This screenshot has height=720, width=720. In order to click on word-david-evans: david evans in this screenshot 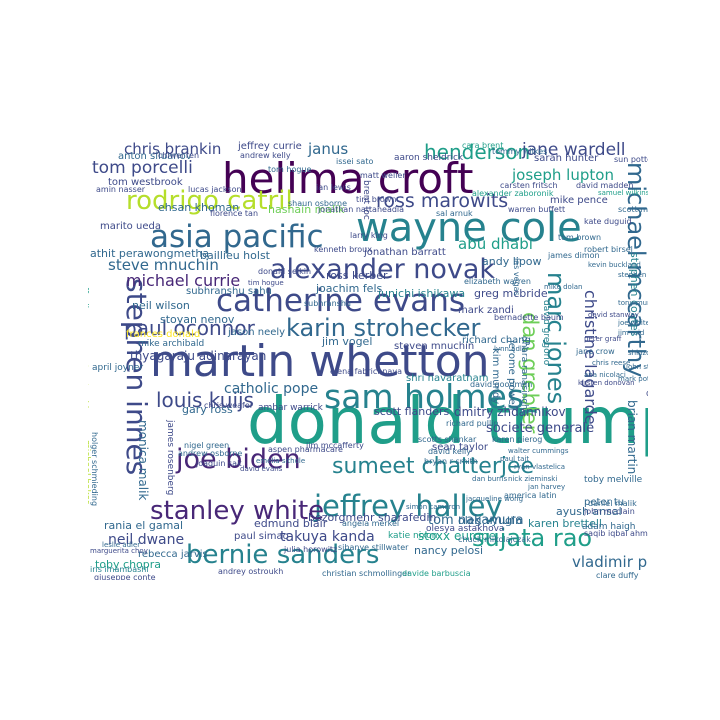, I will do `click(261, 469)`.